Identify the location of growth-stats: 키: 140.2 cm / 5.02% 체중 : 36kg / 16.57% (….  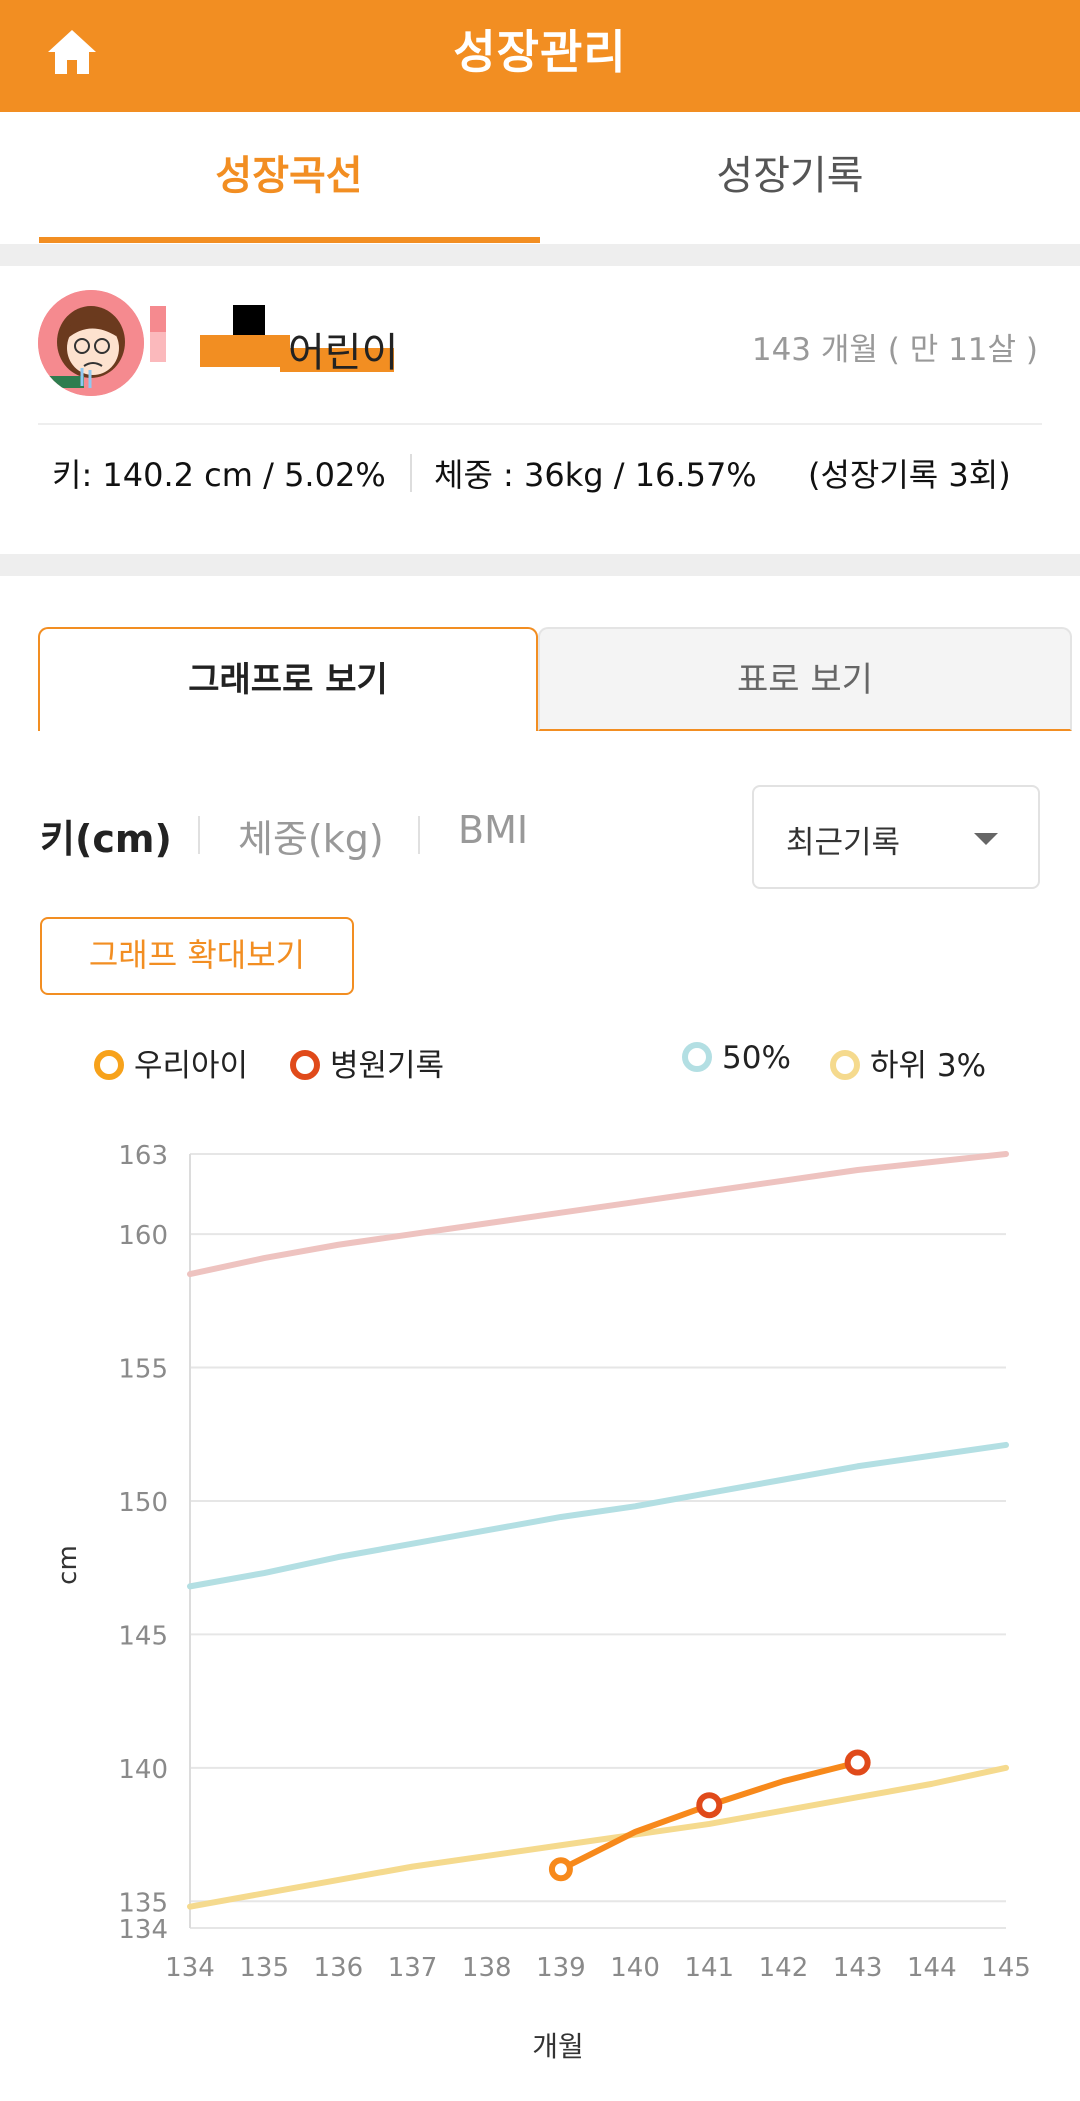
(540, 480).